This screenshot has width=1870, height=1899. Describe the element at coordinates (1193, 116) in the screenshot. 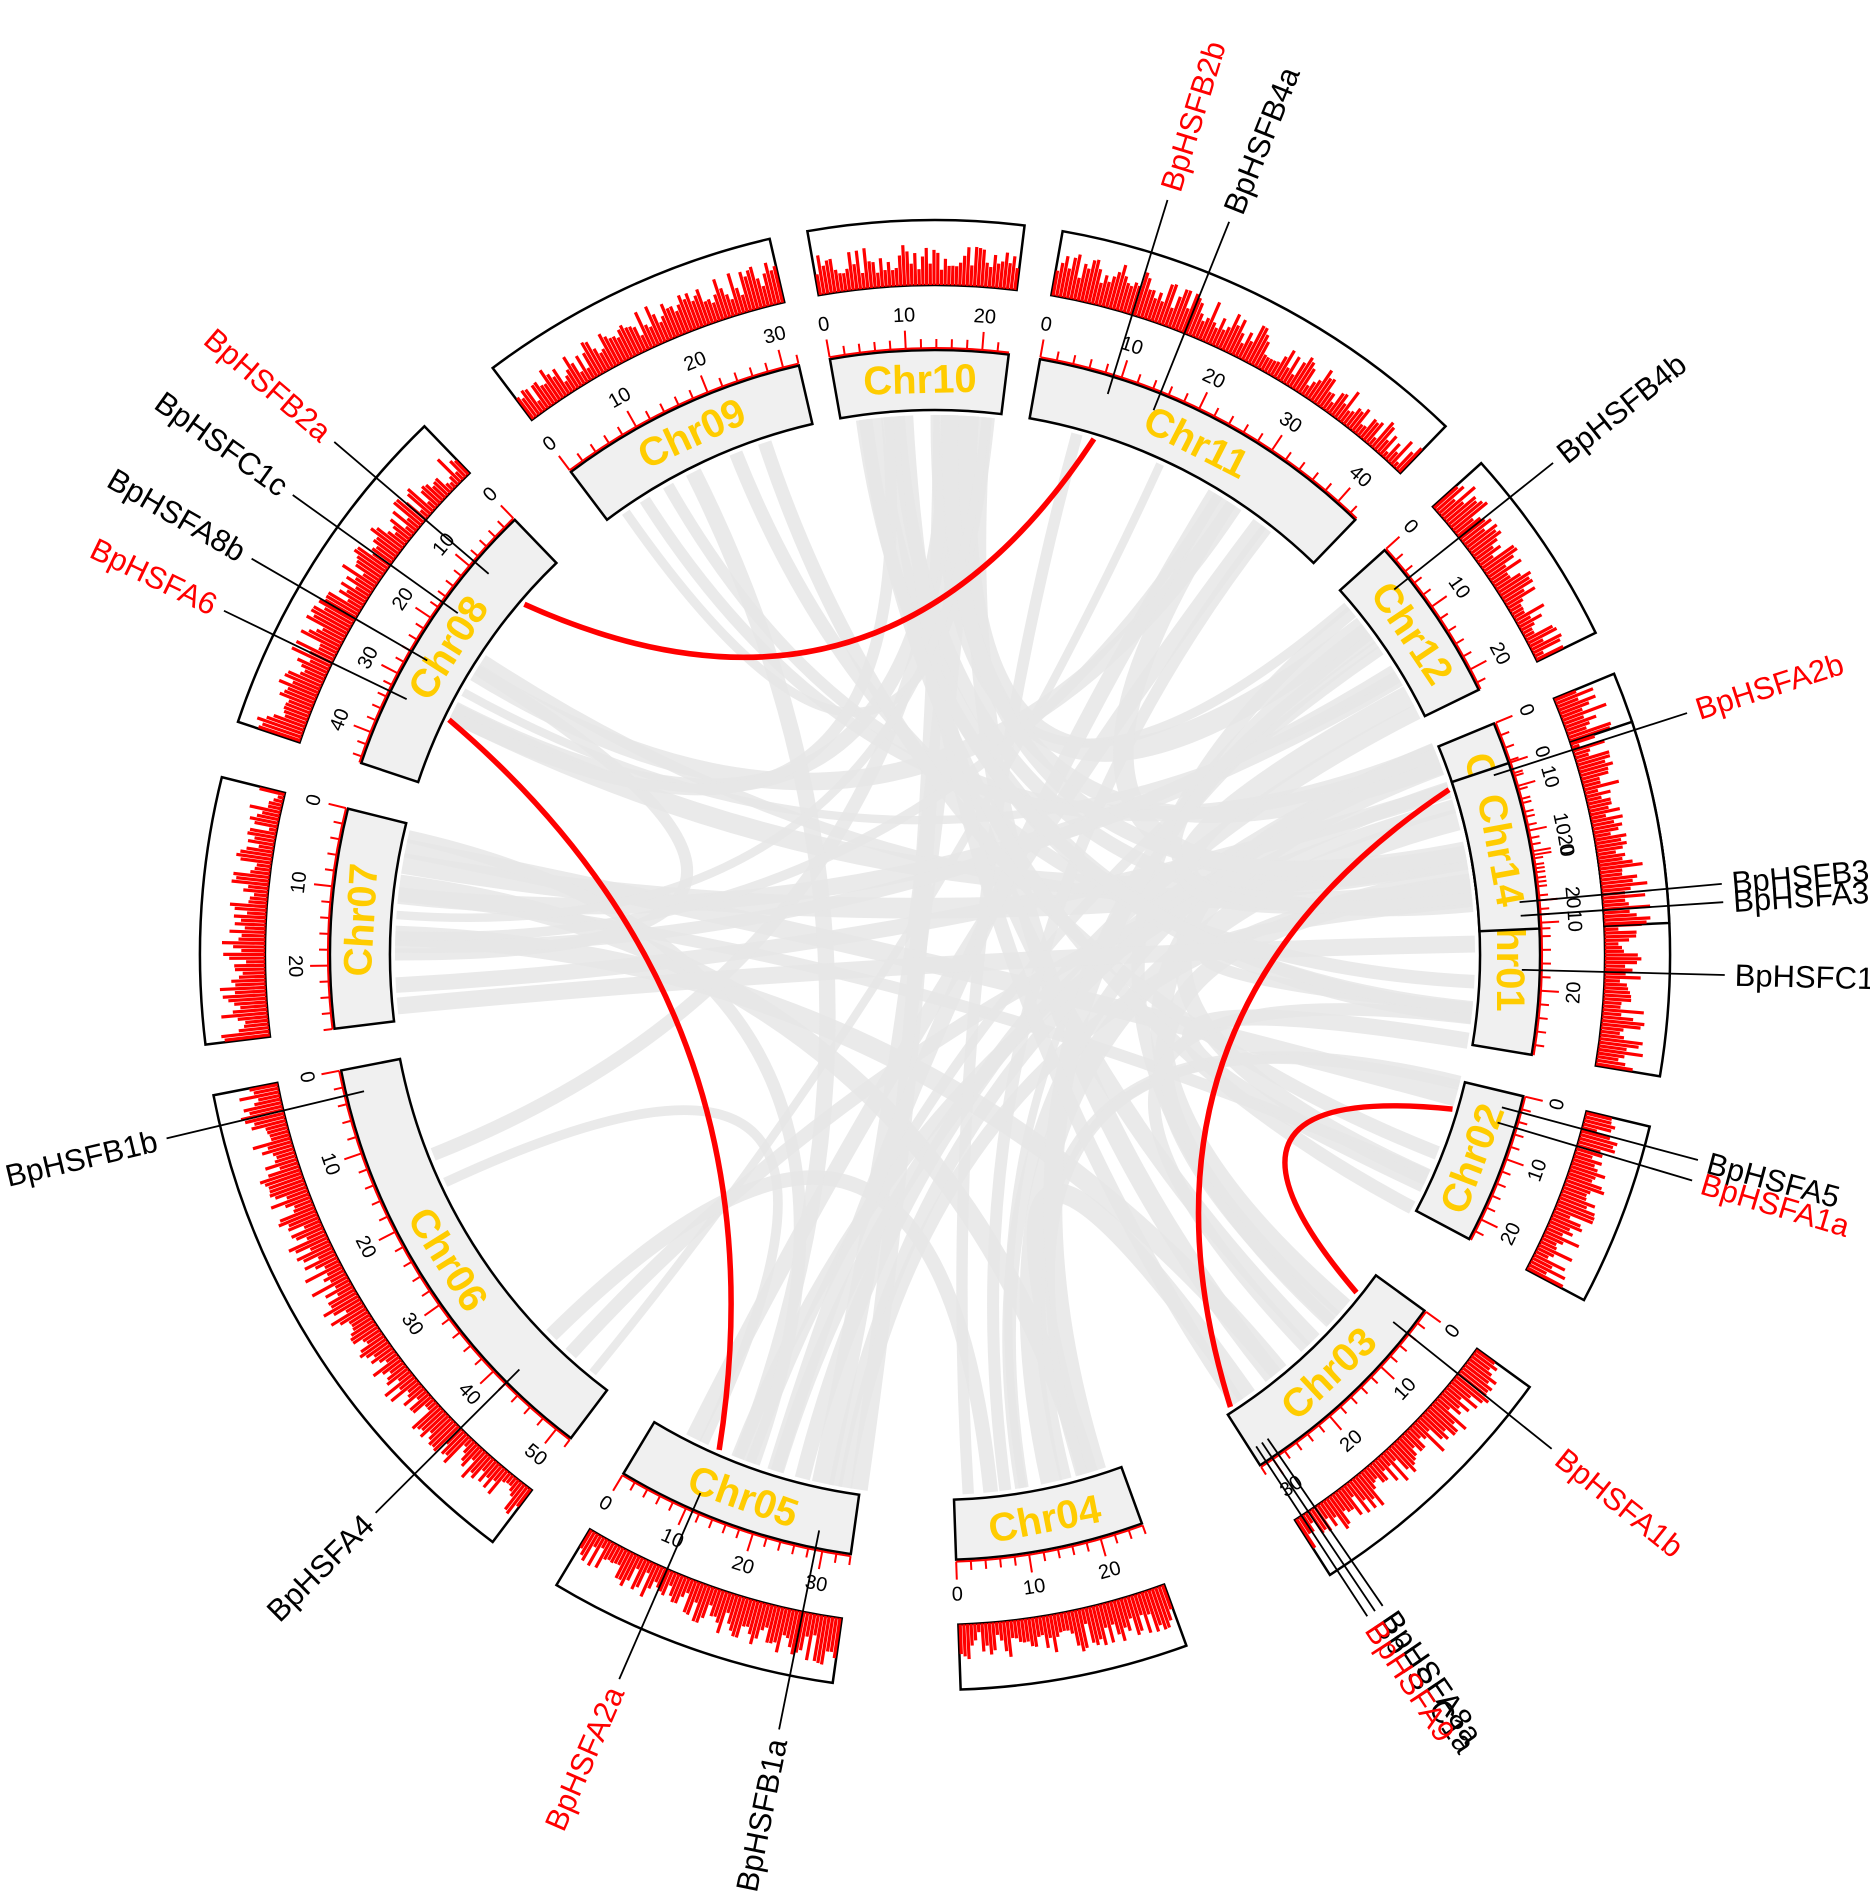

I see `gene-label: BpHSFB2b` at that location.